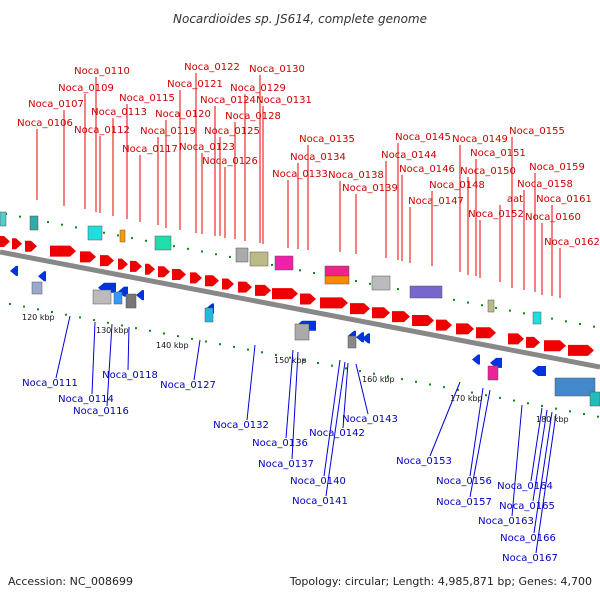 The height and width of the screenshot is (600, 600). I want to click on forward-gene-label: Noca_0138, so click(356, 175).